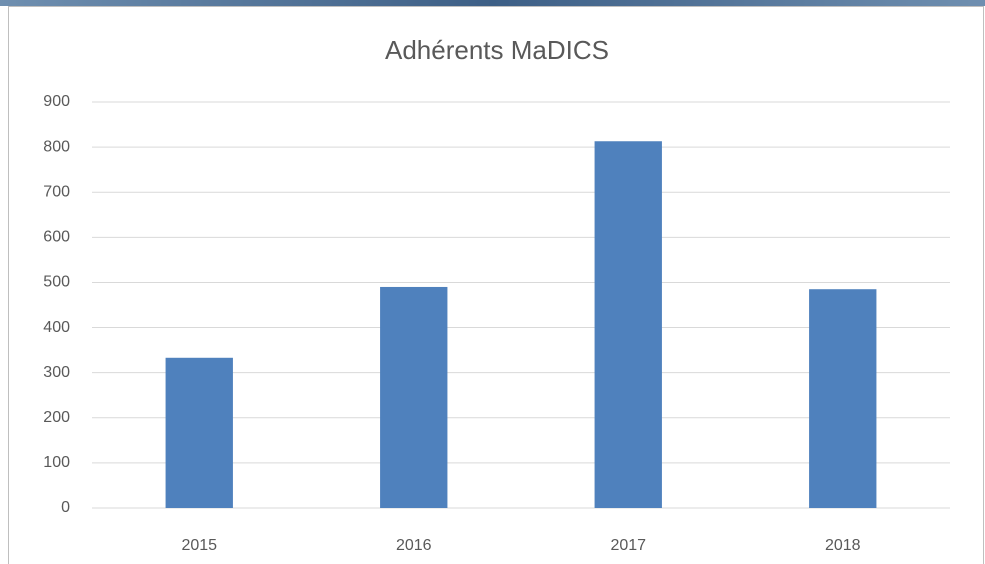 The image size is (985, 564). I want to click on x-tick-label: 2018, so click(843, 545).